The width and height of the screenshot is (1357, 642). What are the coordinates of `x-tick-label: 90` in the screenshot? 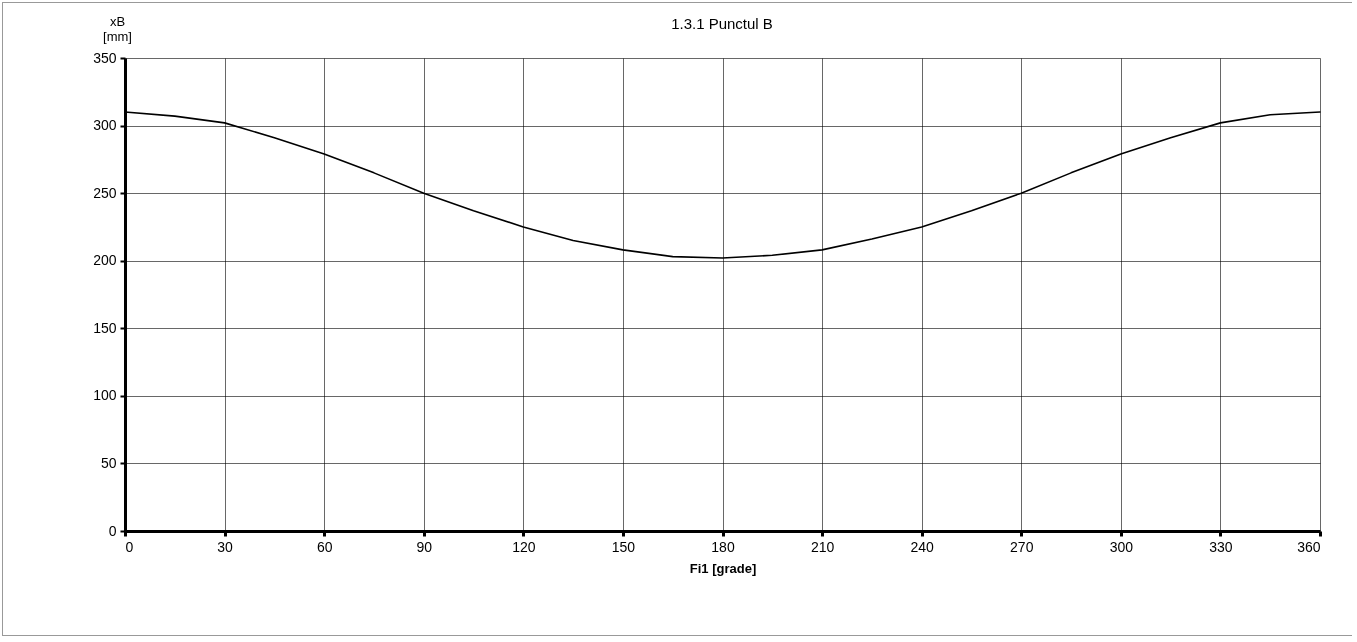 It's located at (424, 546).